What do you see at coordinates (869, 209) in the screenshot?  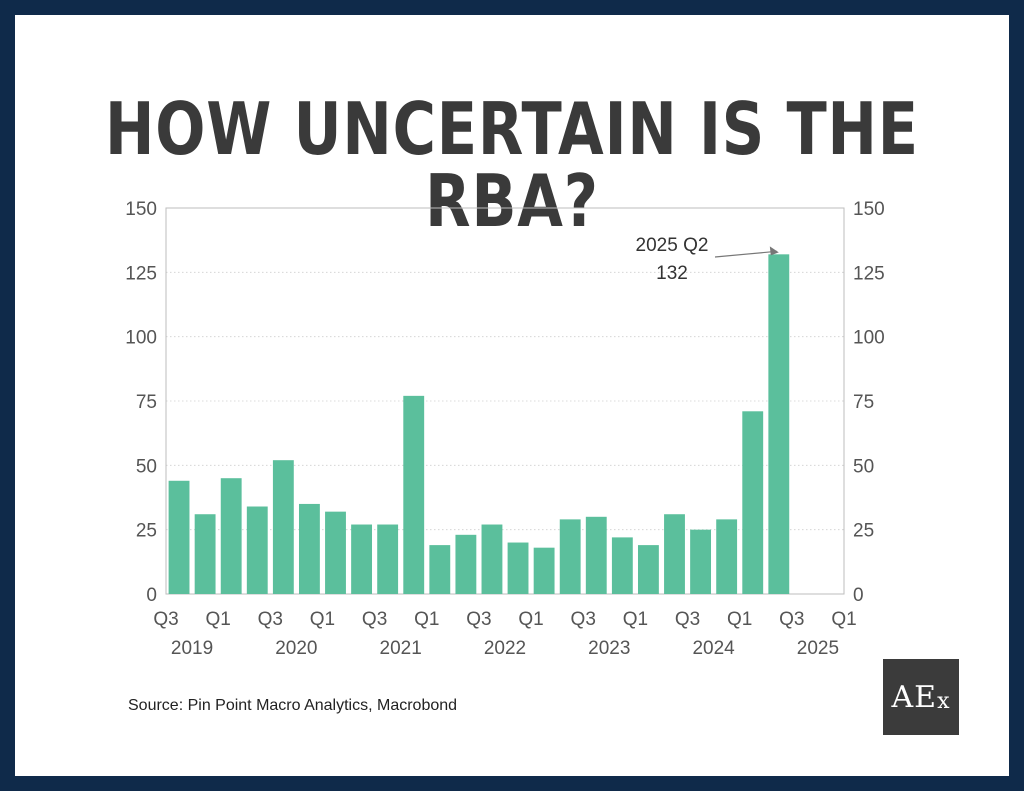 I see `y-tick-label-right: 150` at bounding box center [869, 209].